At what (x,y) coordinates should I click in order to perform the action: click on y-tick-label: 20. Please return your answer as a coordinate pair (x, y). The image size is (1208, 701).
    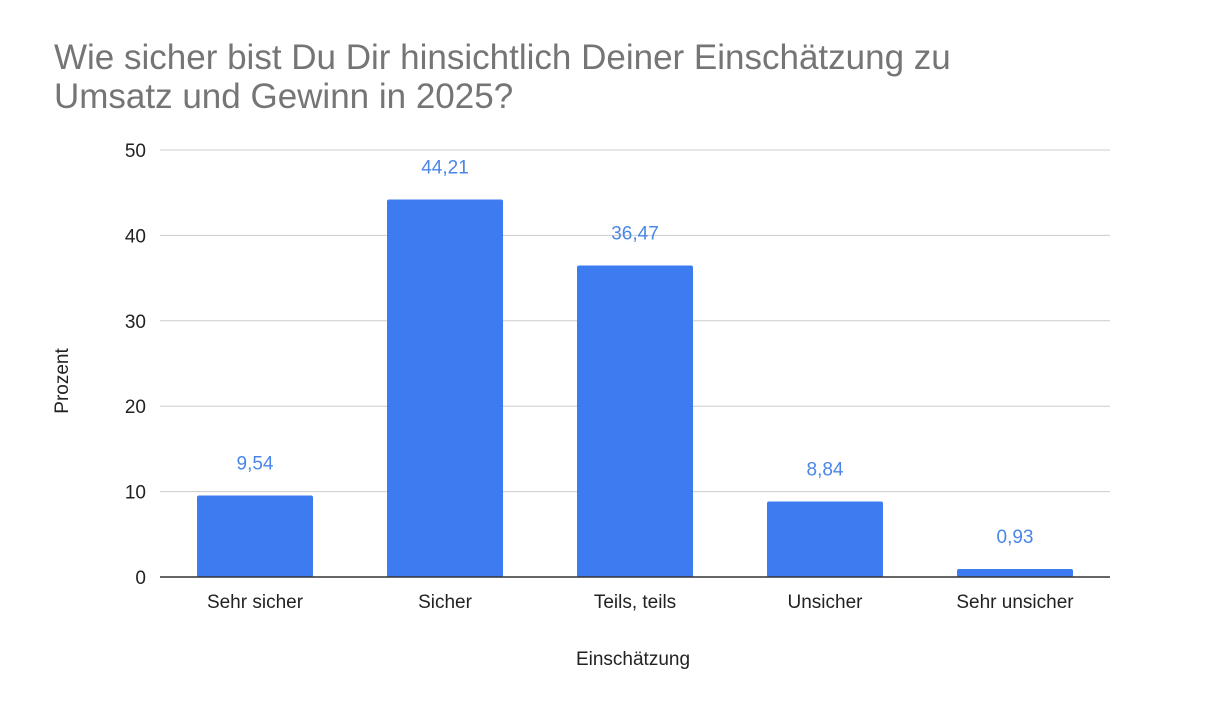
    Looking at the image, I should click on (135, 407).